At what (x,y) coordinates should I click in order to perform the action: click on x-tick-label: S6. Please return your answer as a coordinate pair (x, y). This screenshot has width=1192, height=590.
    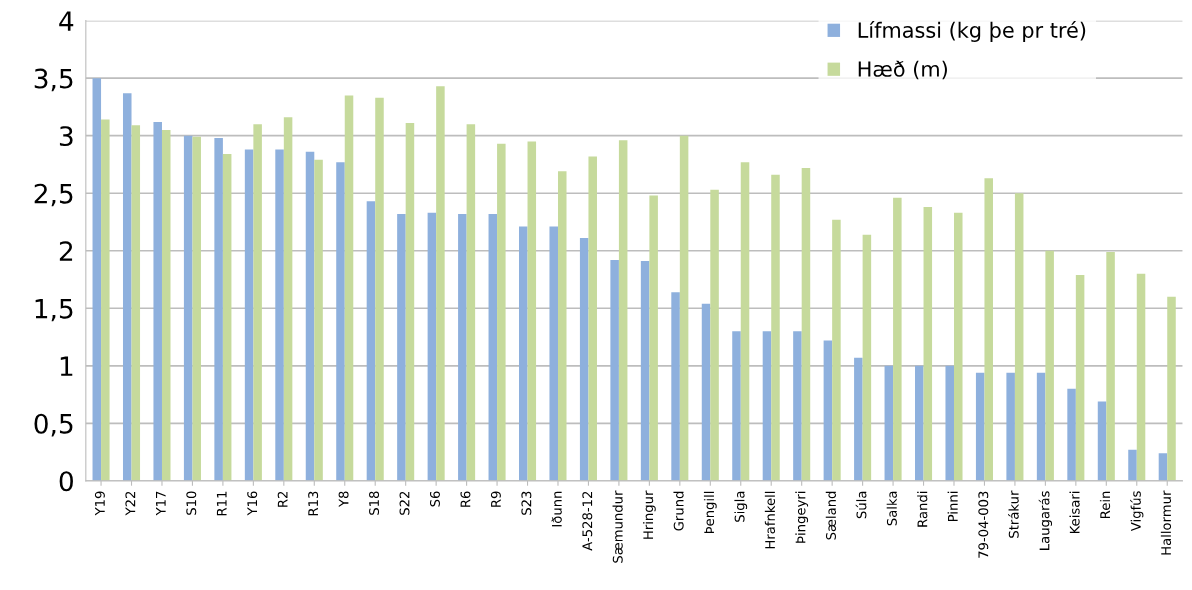
    Looking at the image, I should click on (434, 499).